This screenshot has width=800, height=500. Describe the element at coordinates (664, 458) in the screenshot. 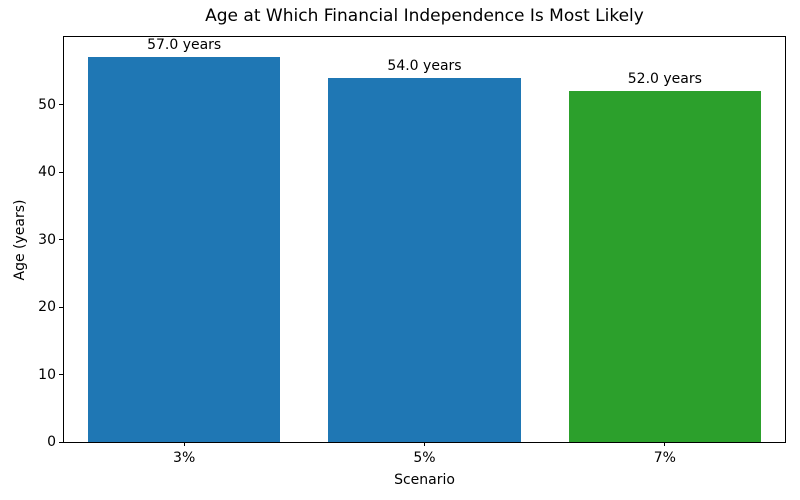

I see `x-tick-label: 7%` at that location.